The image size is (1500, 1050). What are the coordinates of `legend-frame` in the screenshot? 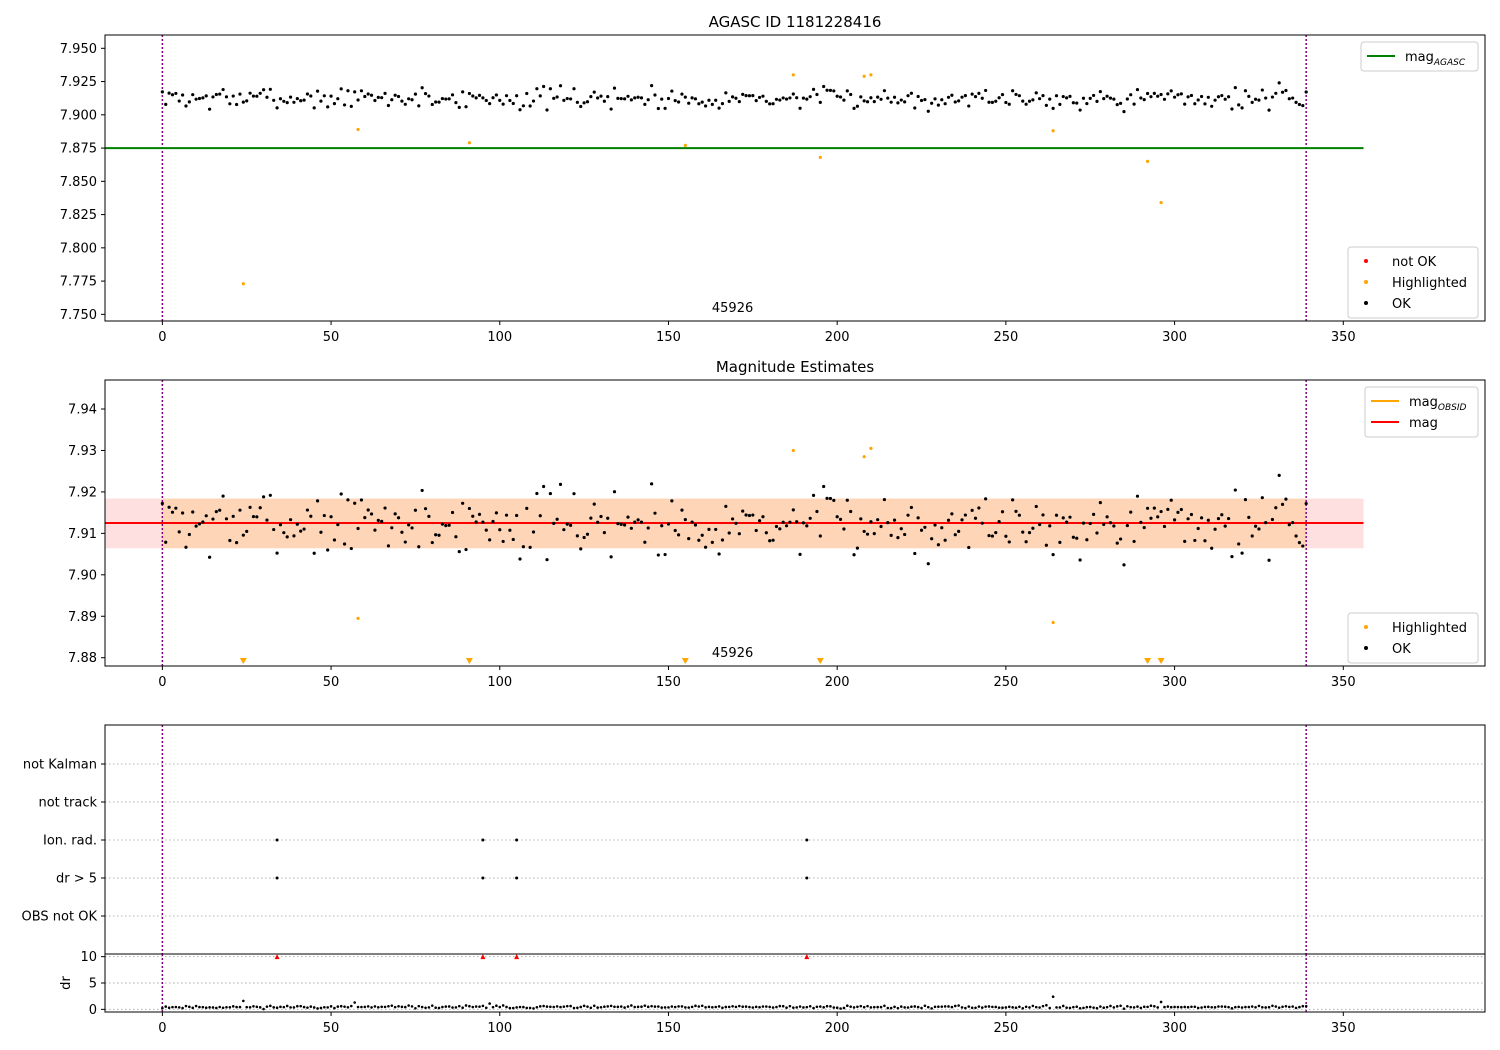 It's located at (1413, 282).